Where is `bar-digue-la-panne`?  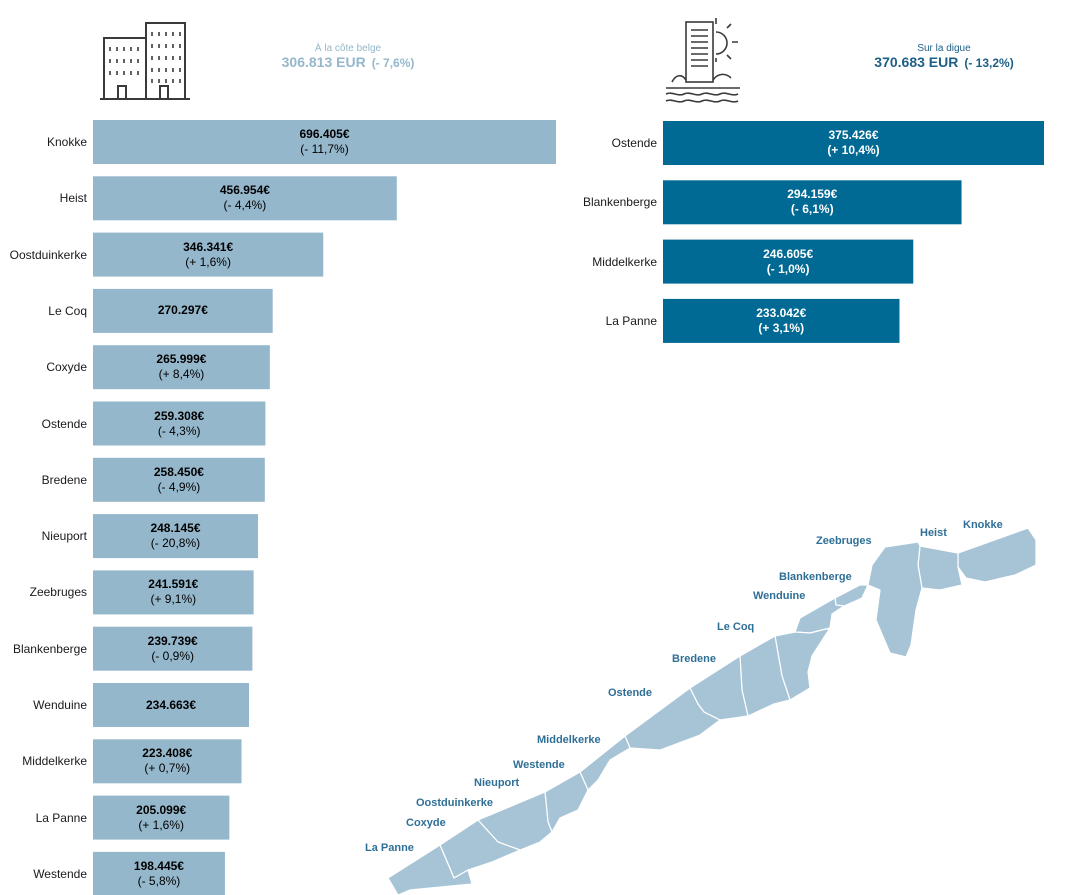
bar-digue-la-panne is located at coordinates (781, 320).